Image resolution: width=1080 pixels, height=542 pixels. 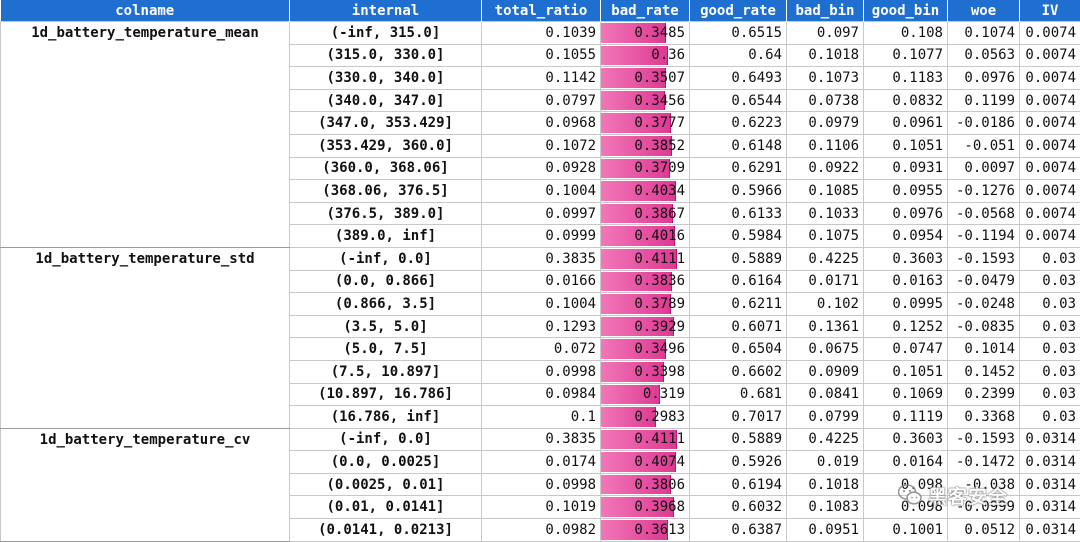 What do you see at coordinates (541, 236) in the screenshot?
I see `cell-total-ratio: 0.0999` at bounding box center [541, 236].